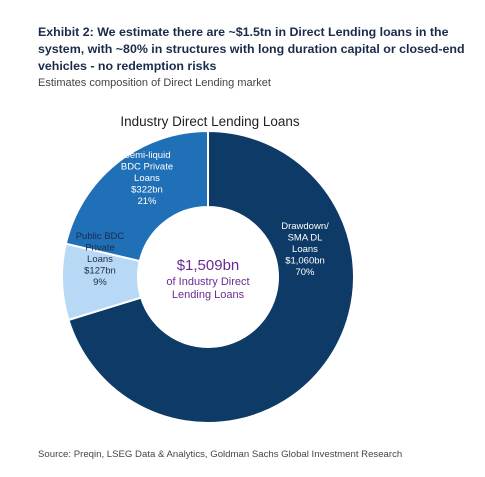 The image size is (485, 477). Describe the element at coordinates (100, 282) in the screenshot. I see `slice-public-bdc-label-line: 9%` at that location.